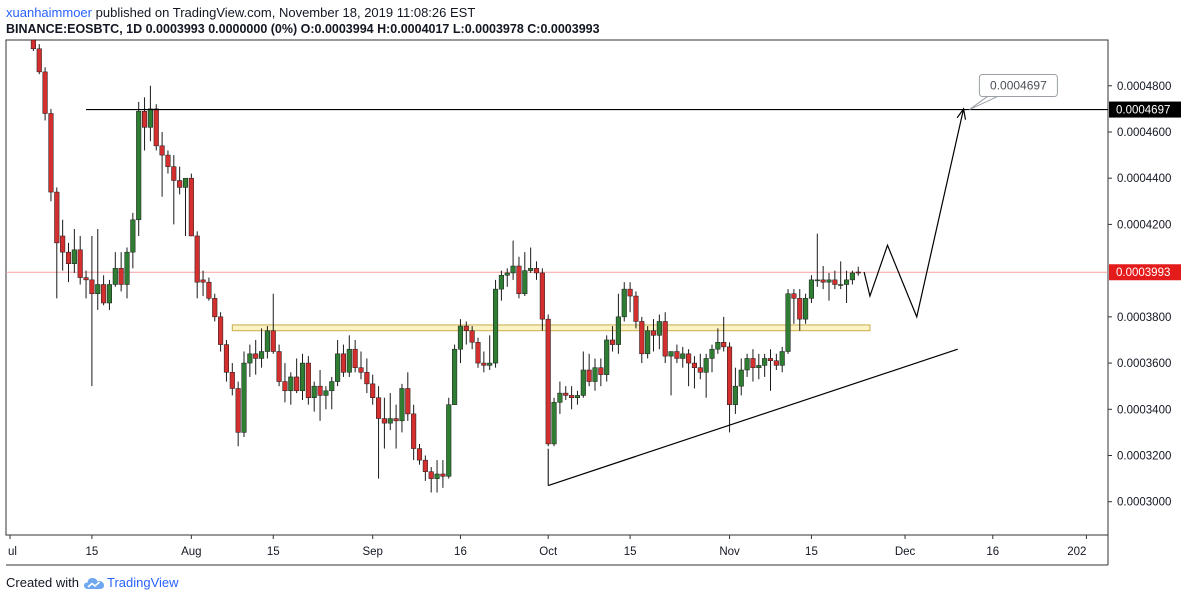 This screenshot has width=1188, height=601. Describe the element at coordinates (1145, 272) in the screenshot. I see `last-price-badge` at that location.